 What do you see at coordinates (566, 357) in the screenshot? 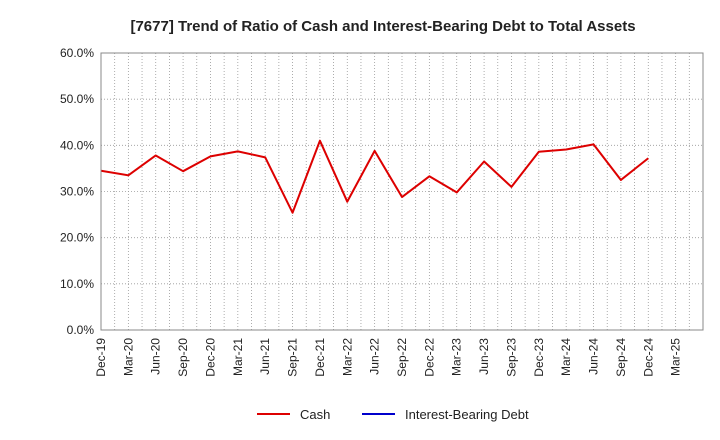
I see `x-tick-label: Mar-24` at bounding box center [566, 357].